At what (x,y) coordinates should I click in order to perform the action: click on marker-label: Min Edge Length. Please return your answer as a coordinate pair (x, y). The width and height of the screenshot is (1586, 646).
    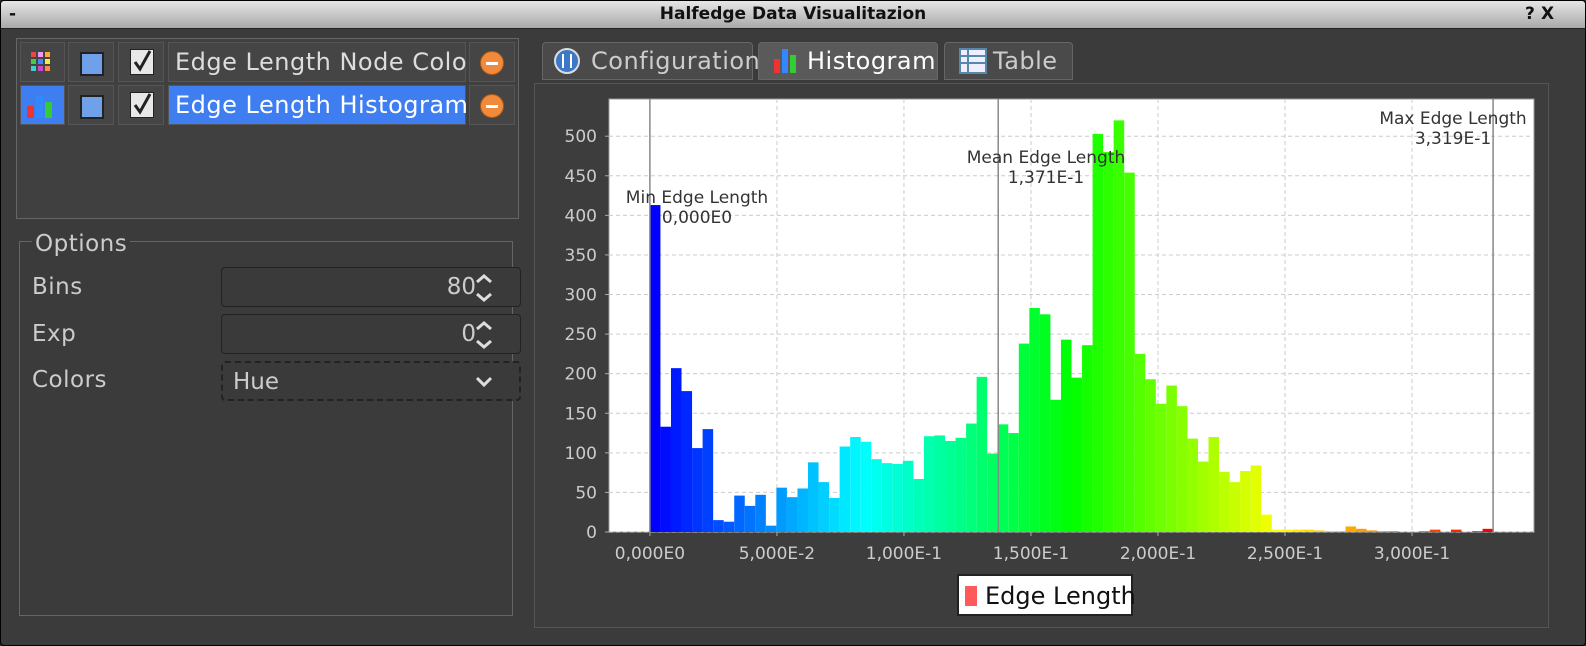
    Looking at the image, I should click on (697, 198).